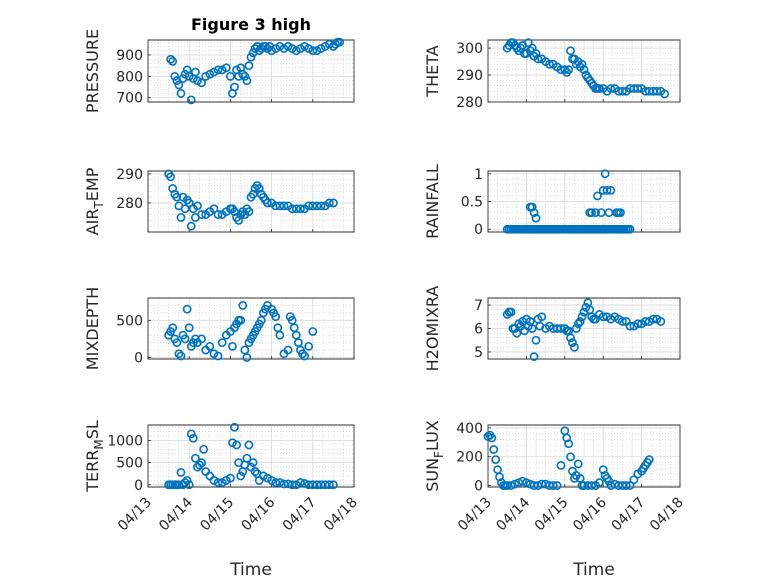  Describe the element at coordinates (478, 230) in the screenshot. I see `rainfall-ytick-label: 0` at that location.